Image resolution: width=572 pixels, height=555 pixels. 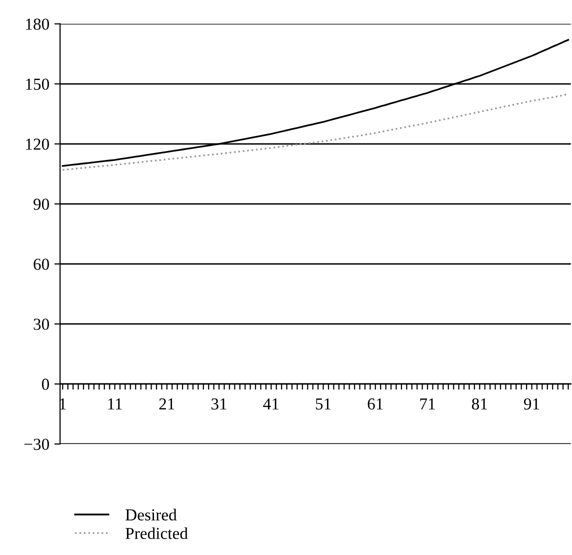 What do you see at coordinates (115, 404) in the screenshot?
I see `x-tick-label: 11` at bounding box center [115, 404].